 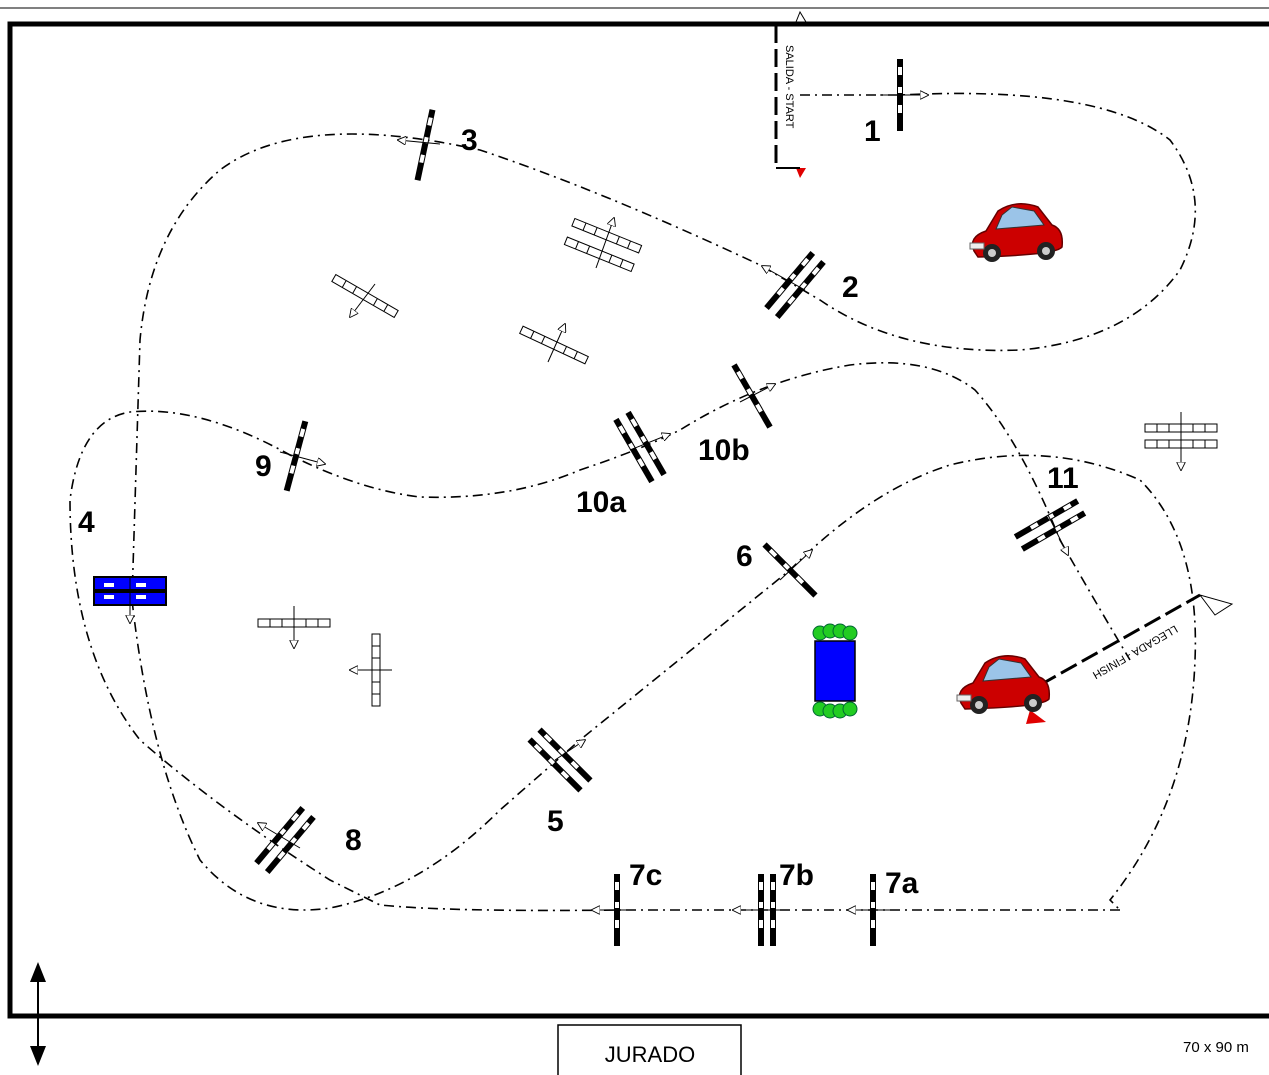 I want to click on obstacle-label: 8, so click(x=353, y=840).